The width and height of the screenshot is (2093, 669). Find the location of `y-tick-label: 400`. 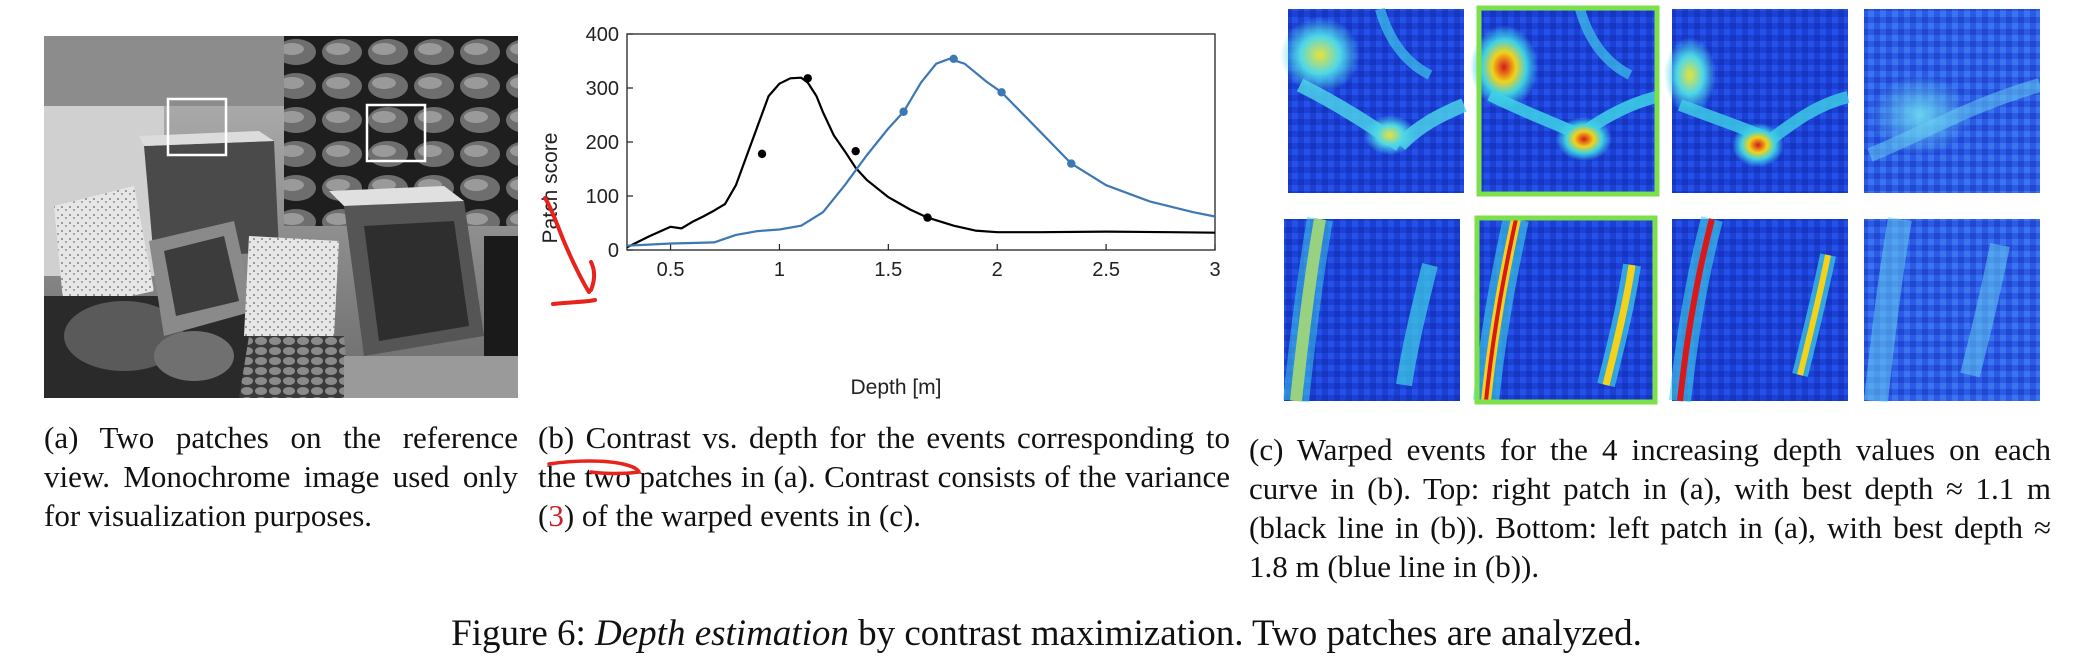

y-tick-label: 400 is located at coordinates (602, 35).